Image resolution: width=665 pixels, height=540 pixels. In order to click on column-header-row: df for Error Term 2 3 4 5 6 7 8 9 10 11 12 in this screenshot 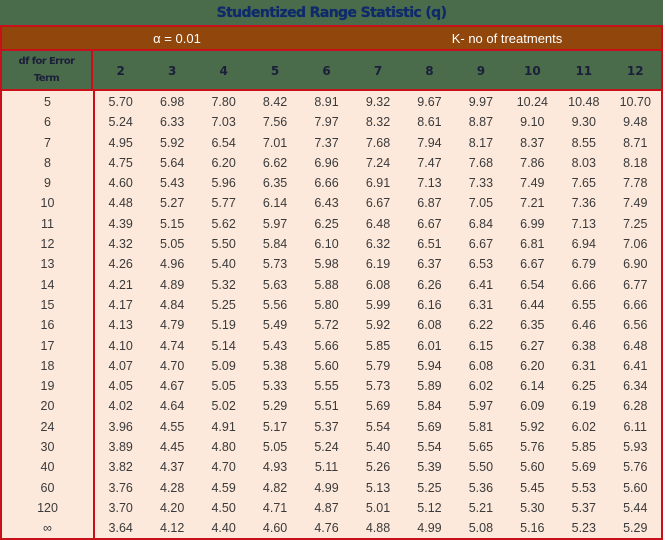, I will do `click(331, 71)`.